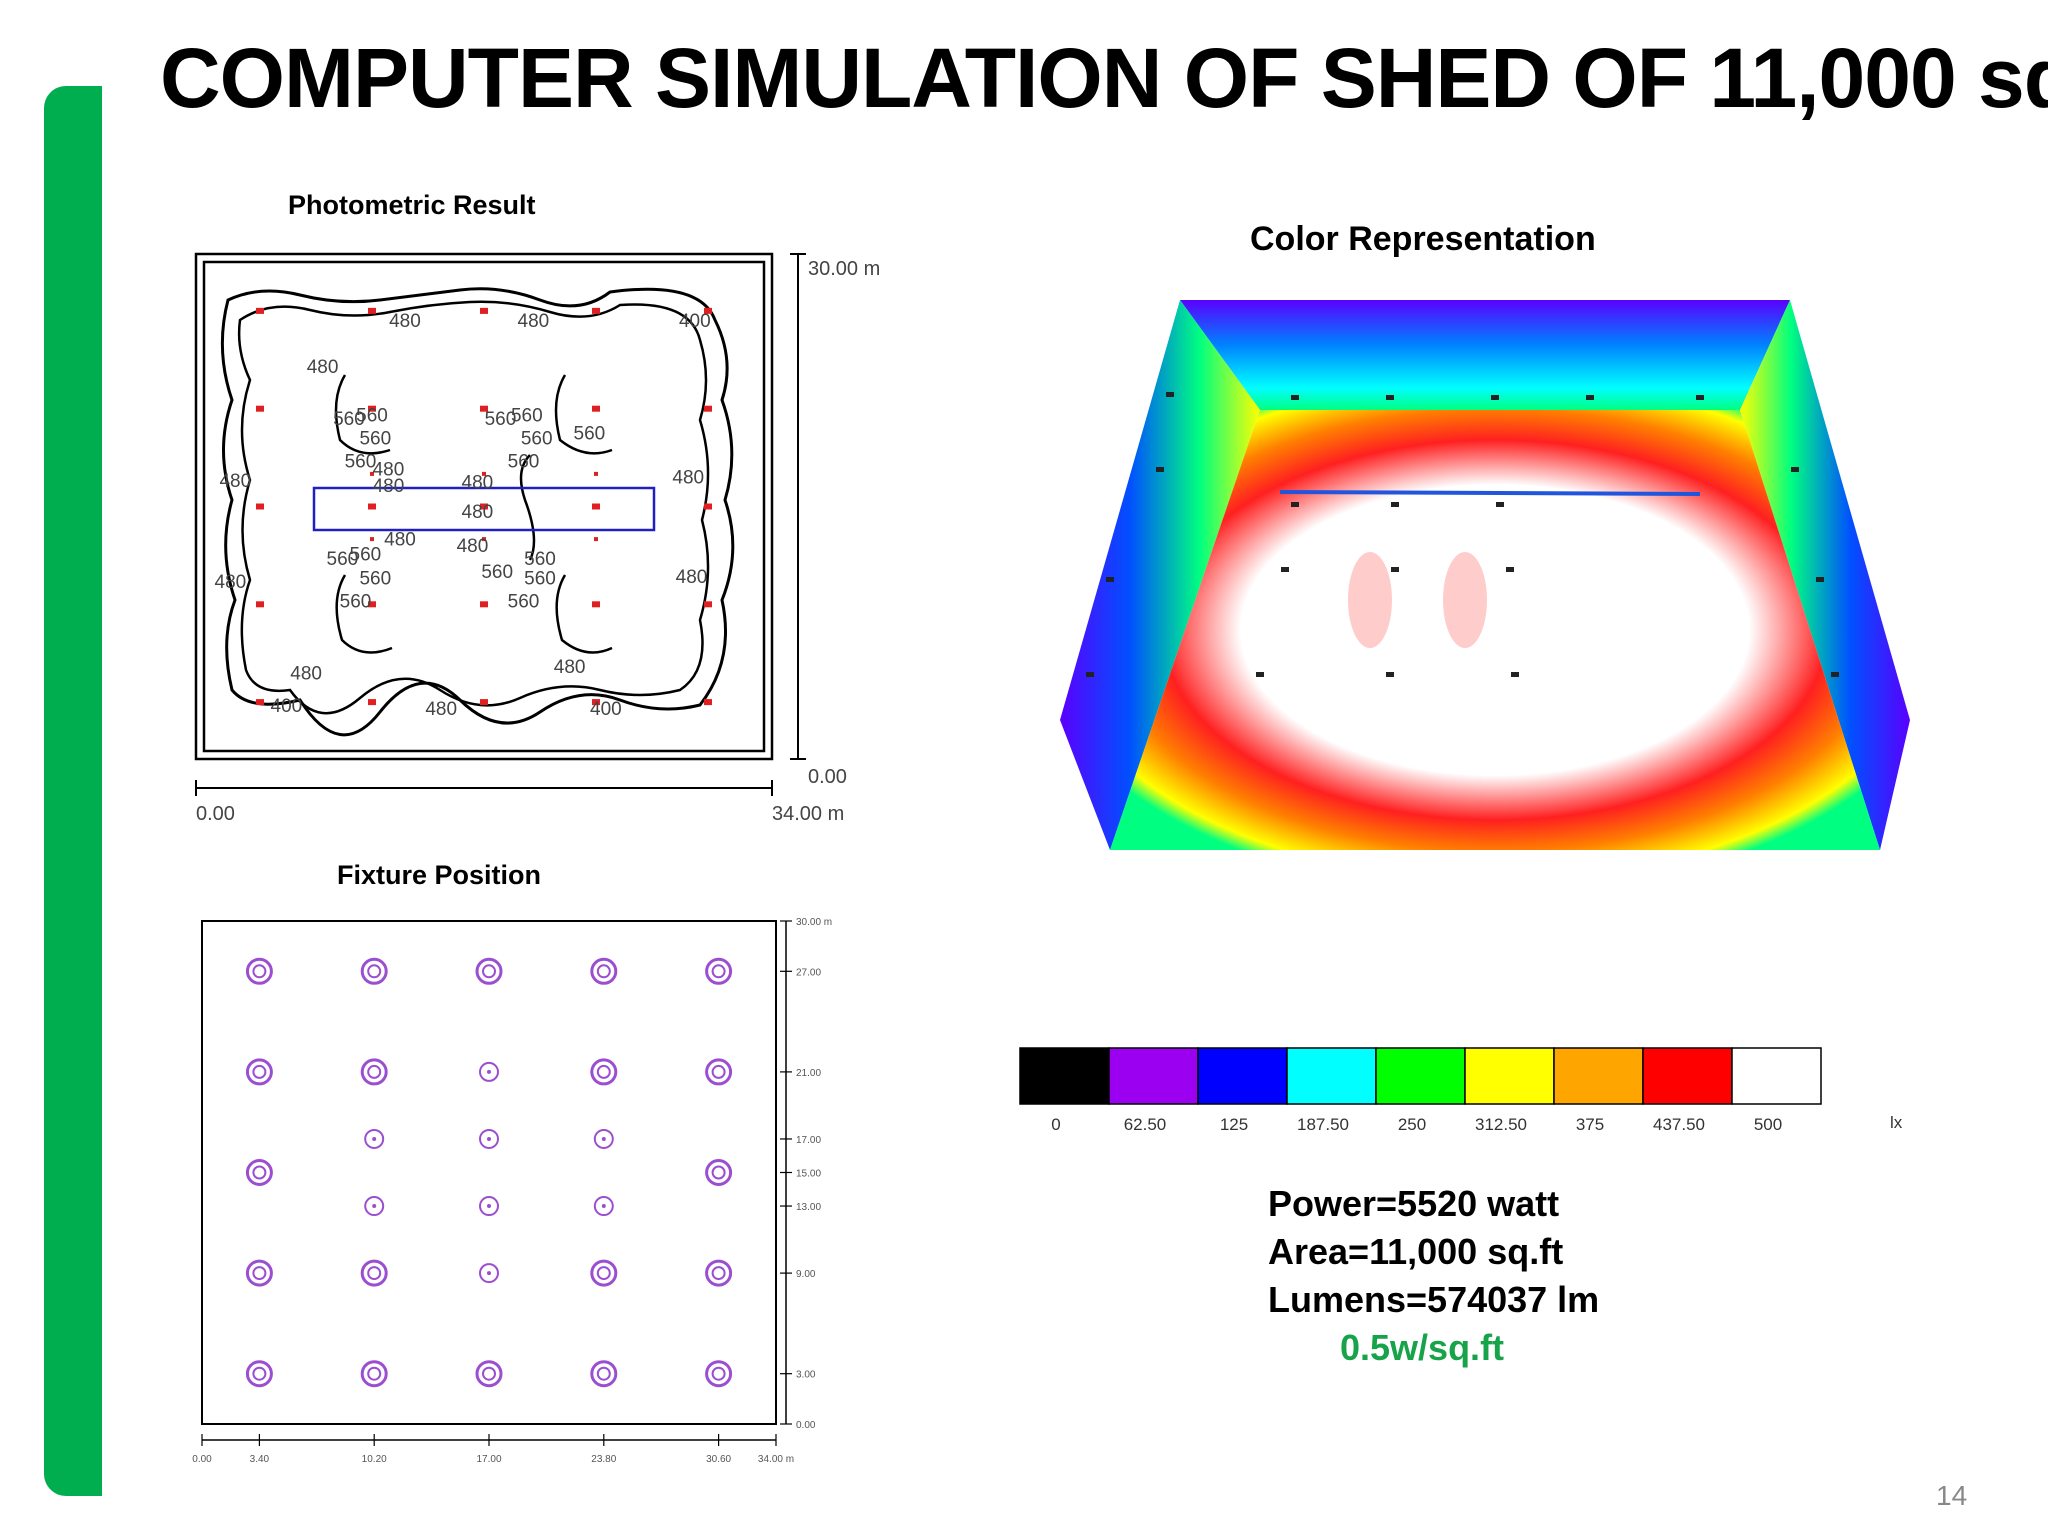 This screenshot has height=1536, width=2048. What do you see at coordinates (1234, 1124) in the screenshot?
I see `scale-label: 125` at bounding box center [1234, 1124].